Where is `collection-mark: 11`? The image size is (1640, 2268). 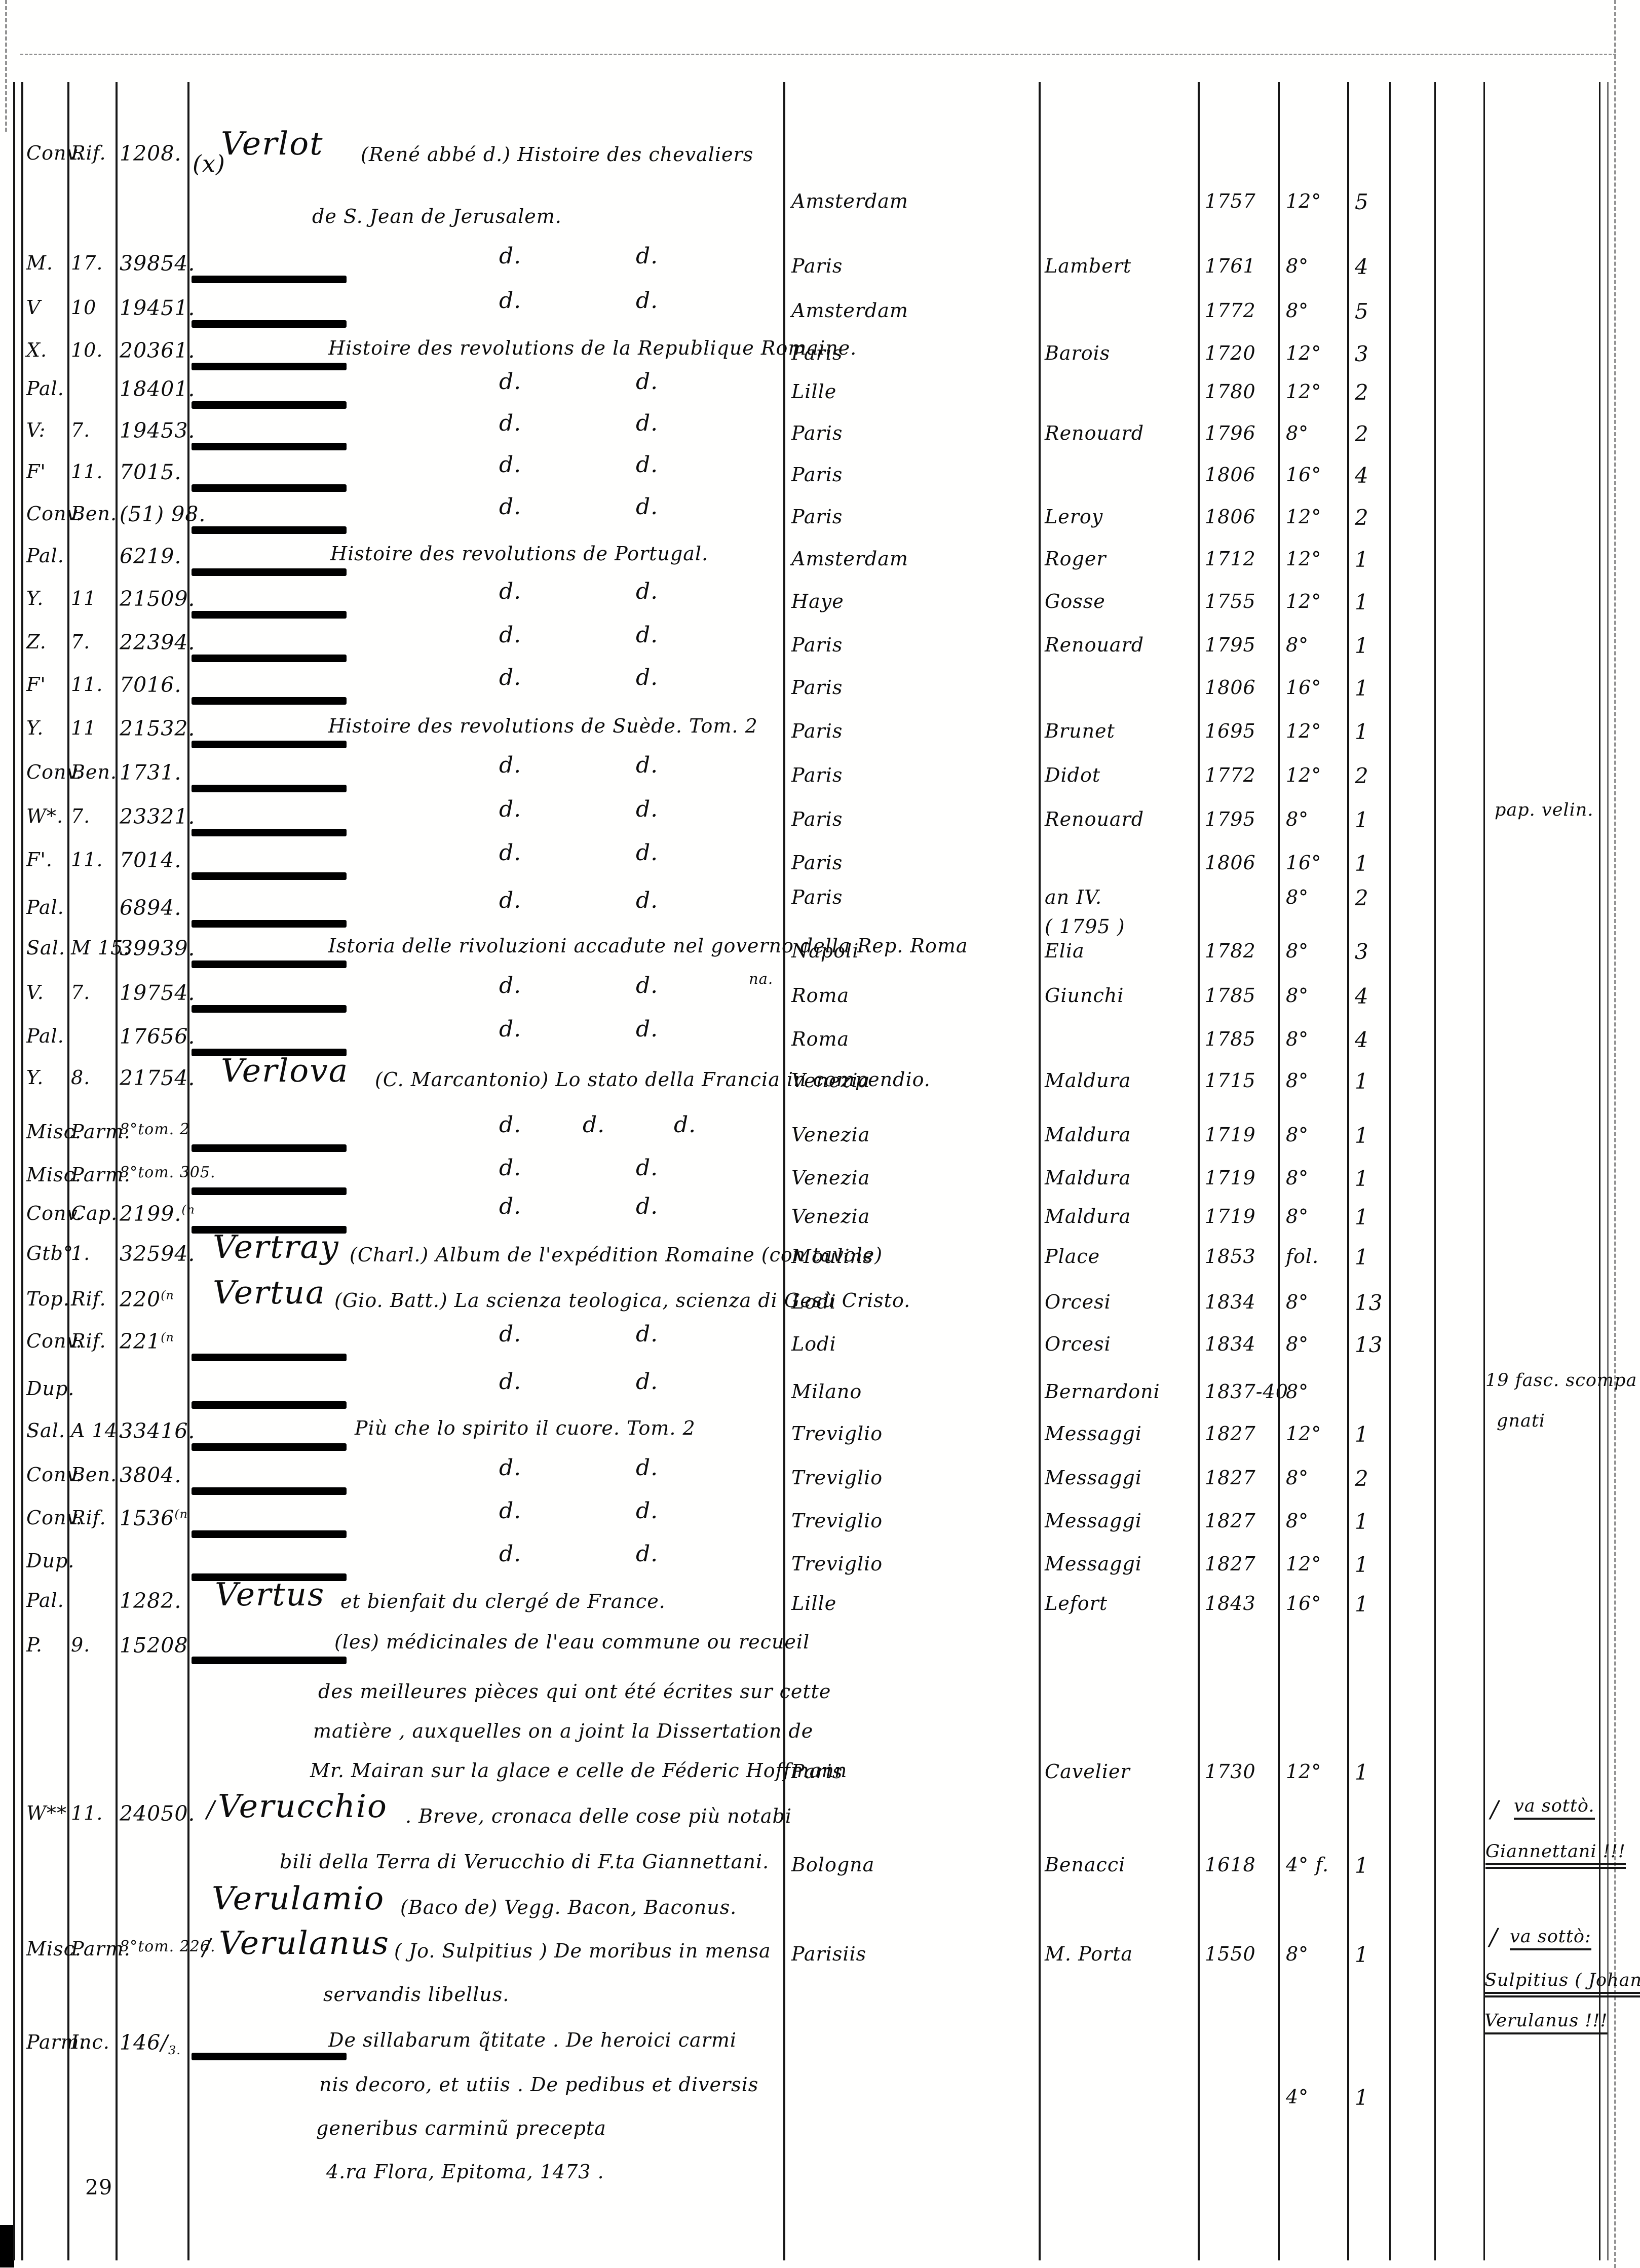 collection-mark: 11 is located at coordinates (84, 728).